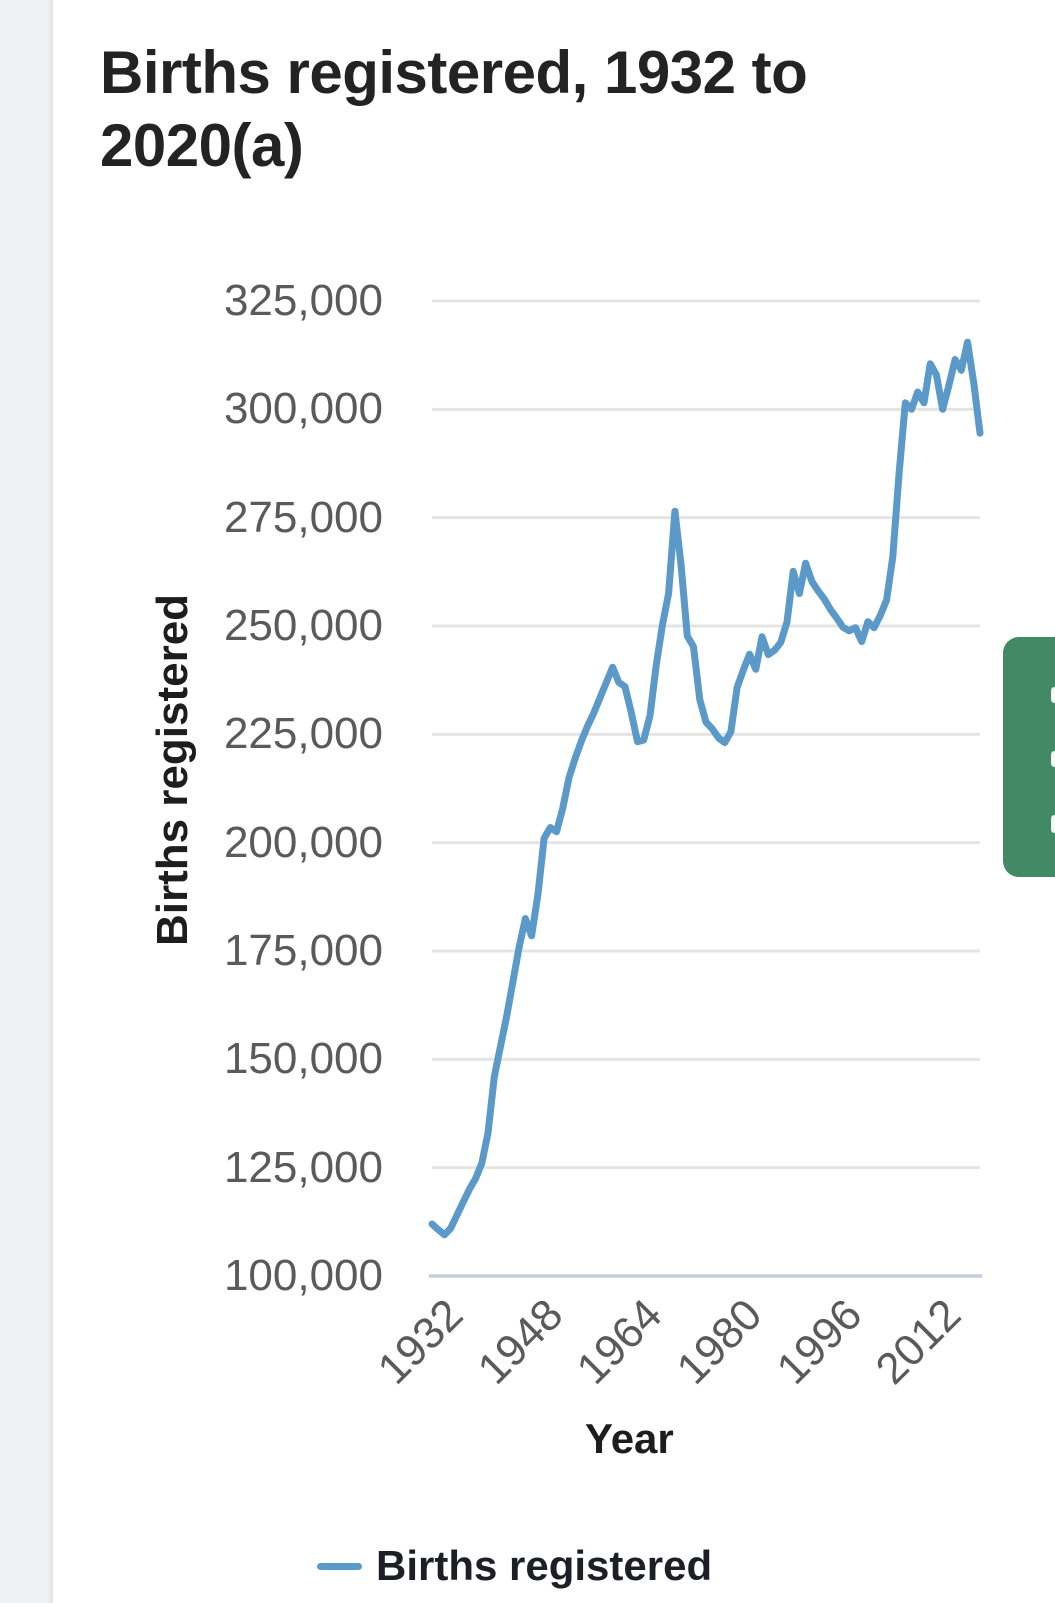 This screenshot has height=1603, width=1055. What do you see at coordinates (303, 300) in the screenshot?
I see `y-tick-label: 325,000` at bounding box center [303, 300].